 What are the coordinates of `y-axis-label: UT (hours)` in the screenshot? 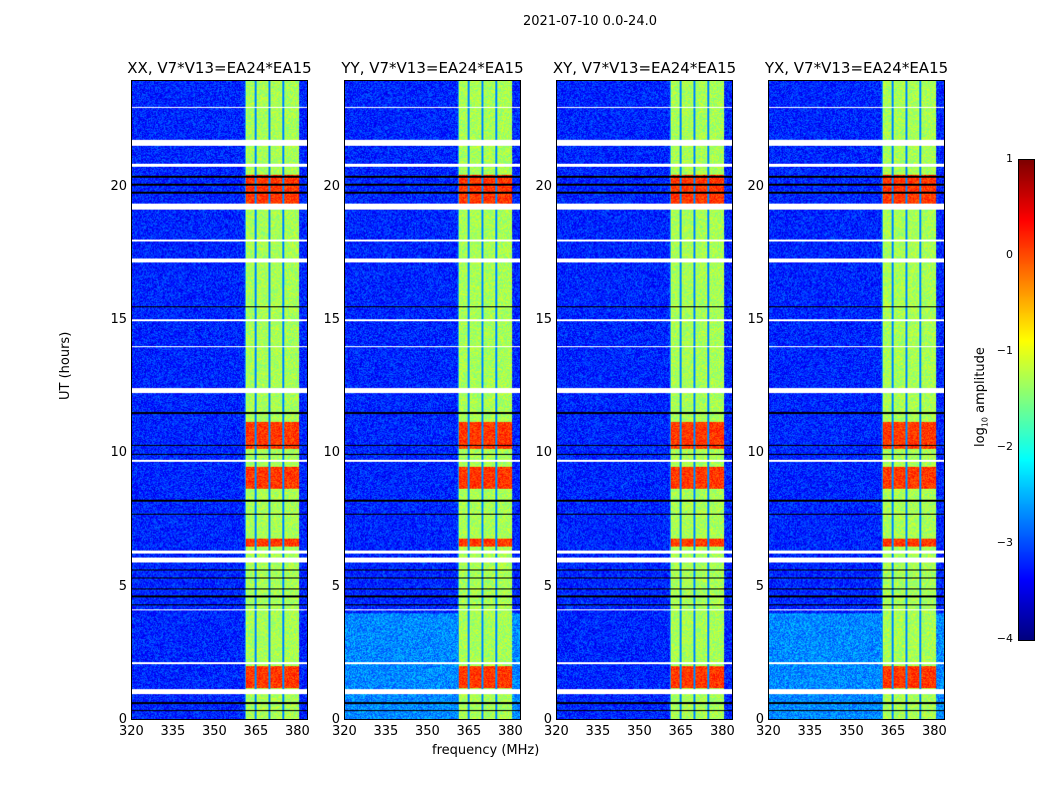 It's located at (65, 365).